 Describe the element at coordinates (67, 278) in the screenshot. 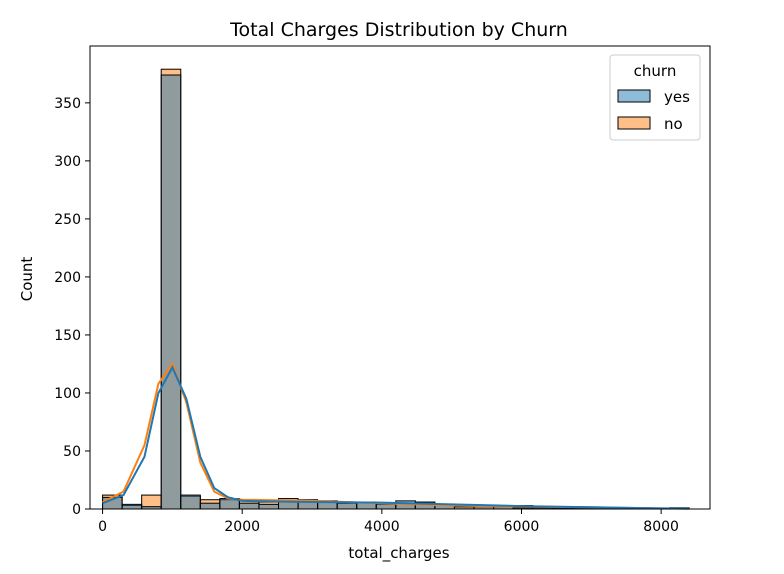

I see `y-tick-label-200: 200` at that location.